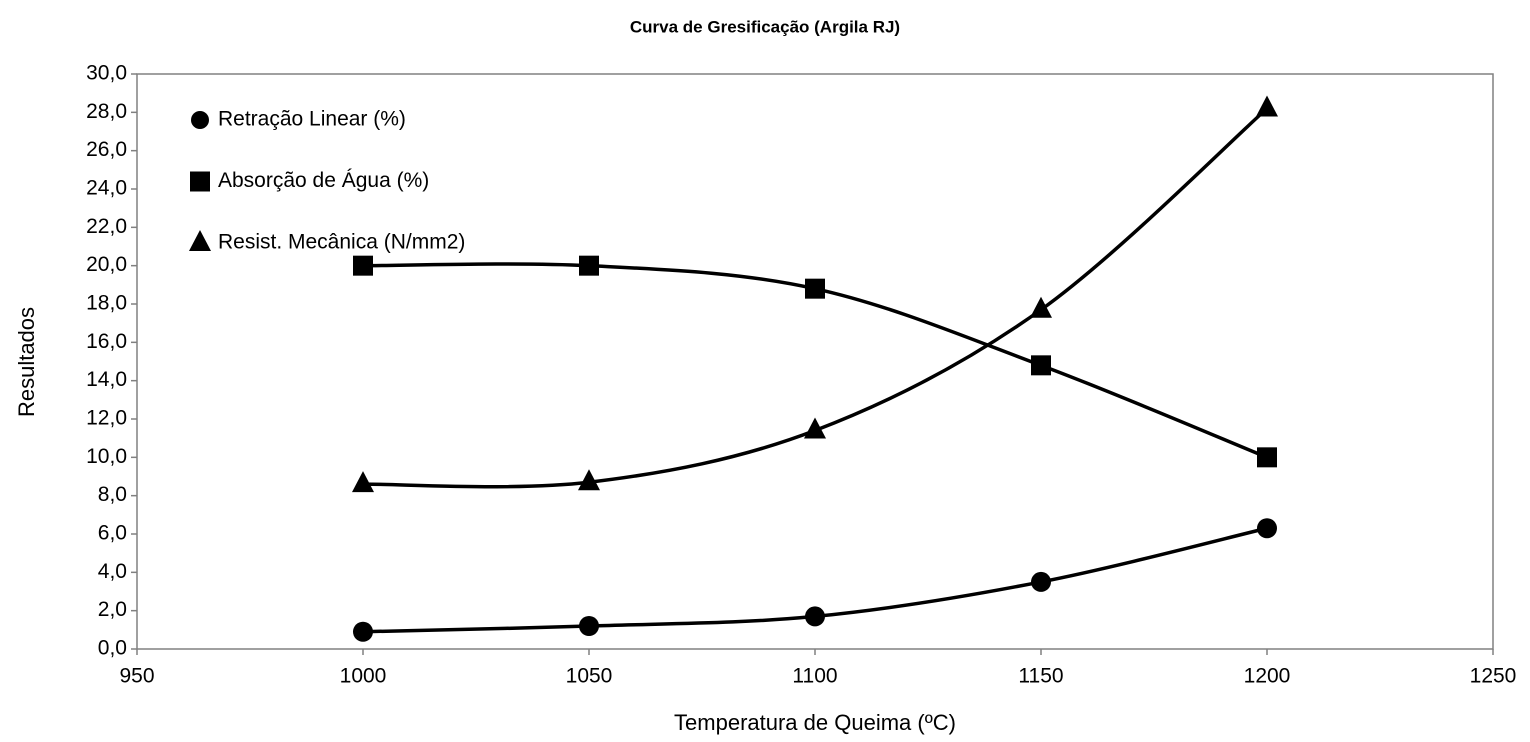  What do you see at coordinates (589, 676) in the screenshot?
I see `x-tick-label: 1050` at bounding box center [589, 676].